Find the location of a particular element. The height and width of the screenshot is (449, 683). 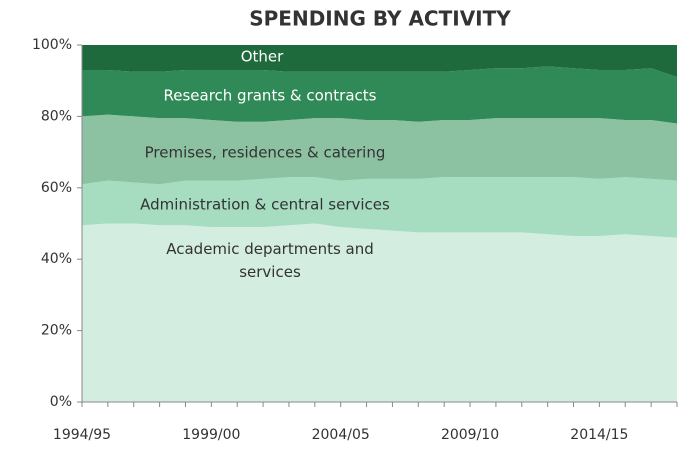

y-tick-label: 40% is located at coordinates (56, 259).